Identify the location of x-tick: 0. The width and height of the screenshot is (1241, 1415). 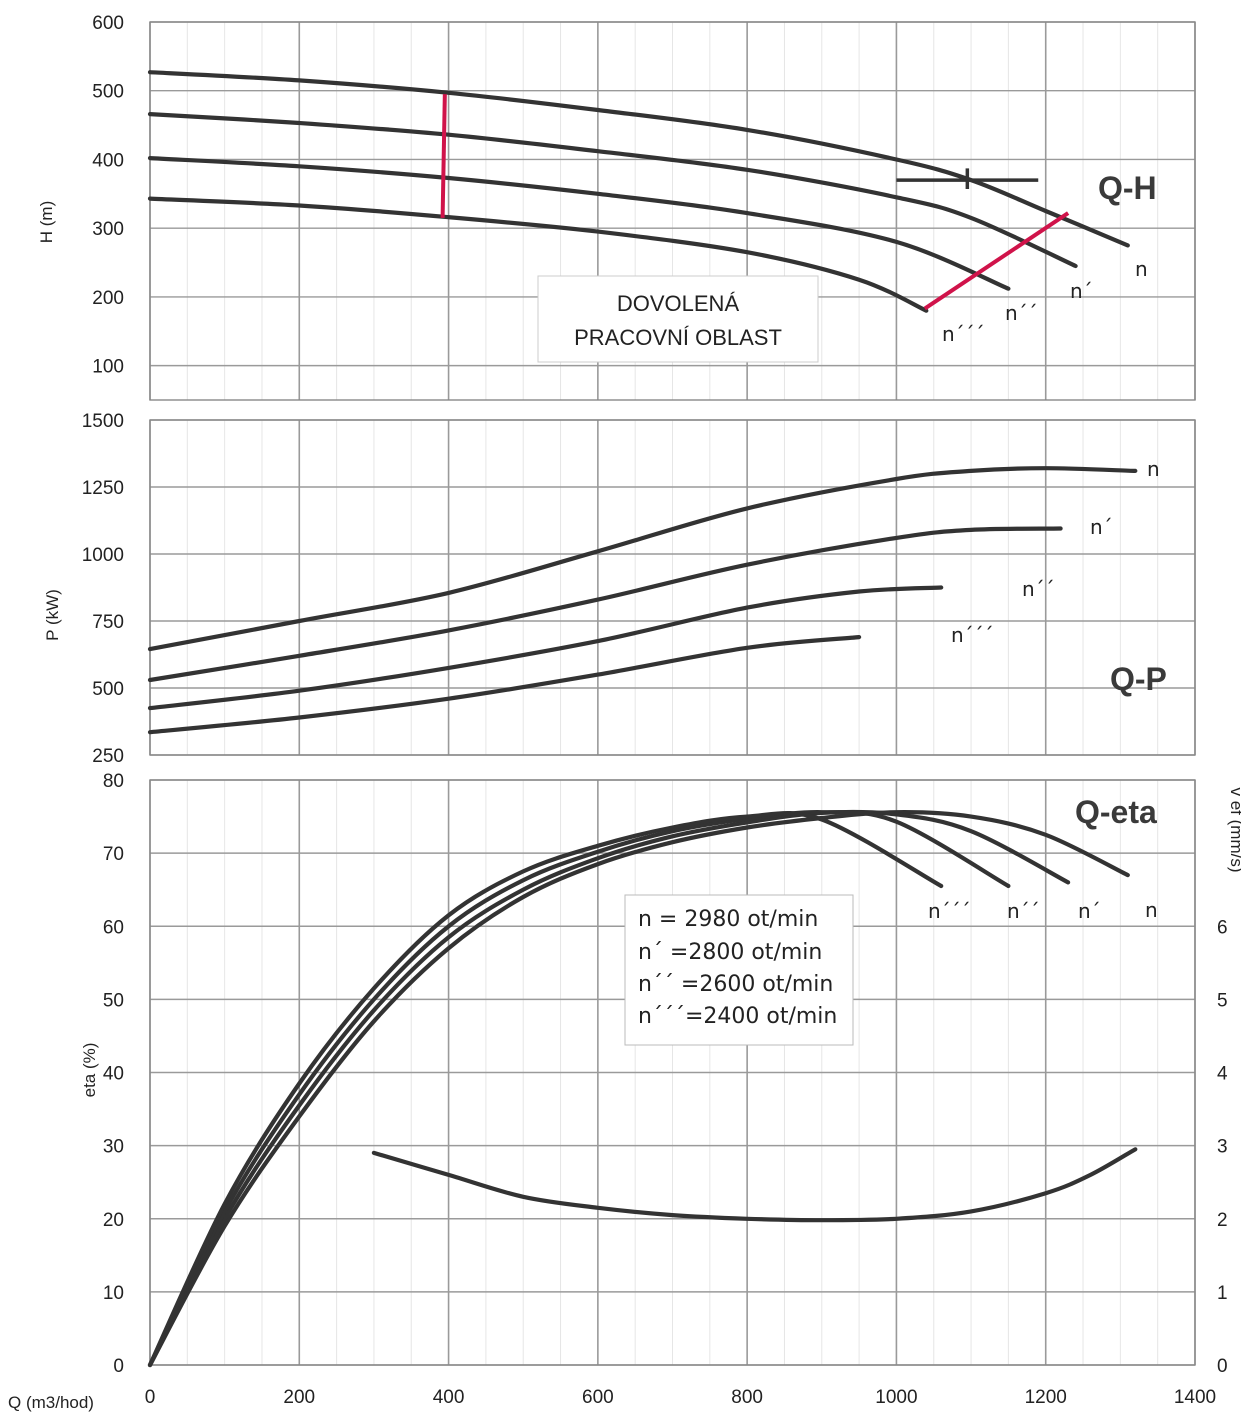
(150, 1397).